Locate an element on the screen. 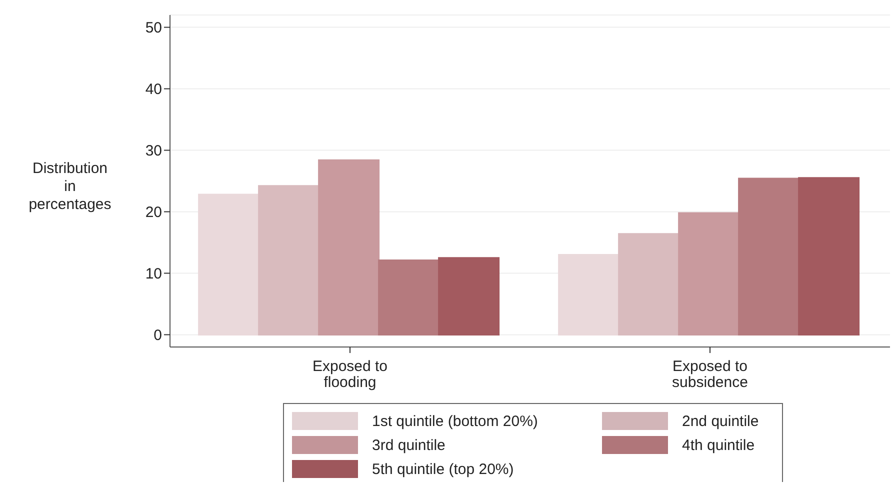 This screenshot has width=894, height=485. legend-label: 4th quintile is located at coordinates (718, 445).